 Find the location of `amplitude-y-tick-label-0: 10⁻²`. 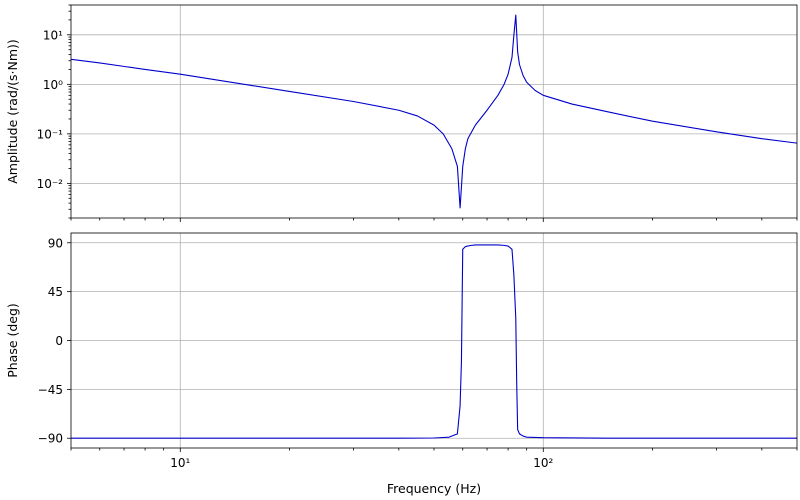

amplitude-y-tick-label-0: 10⁻² is located at coordinates (50, 184).